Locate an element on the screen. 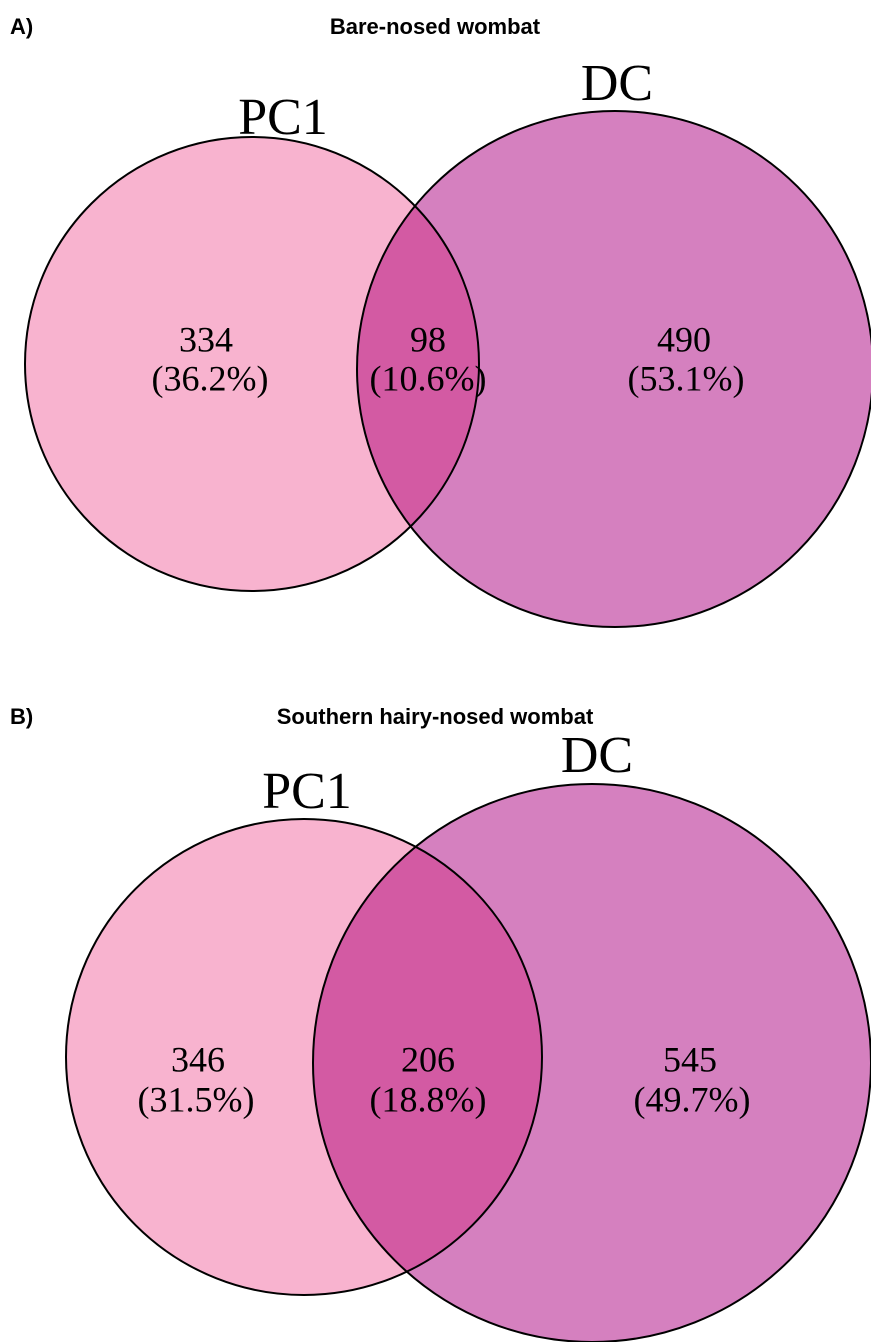 The width and height of the screenshot is (871, 1342). region-percent: (31.5%) is located at coordinates (196, 1099).